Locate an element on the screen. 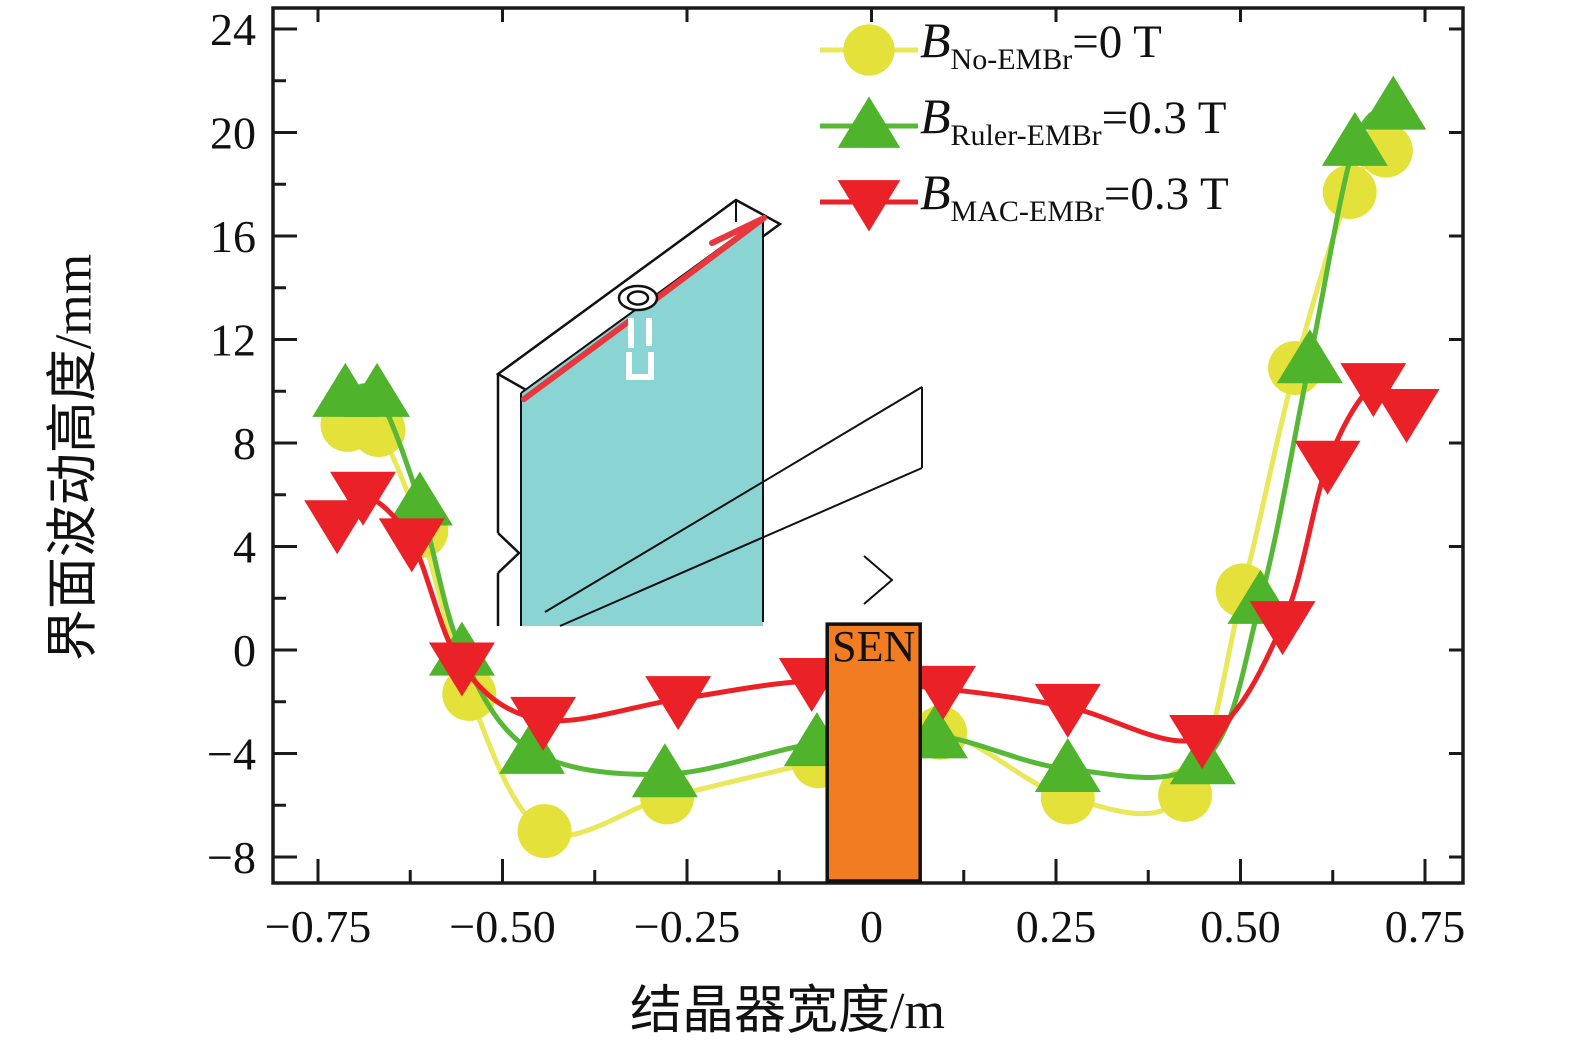 Image resolution: width=1575 pixels, height=1050 pixels. x-tick-label: 0.50 is located at coordinates (1240, 926).